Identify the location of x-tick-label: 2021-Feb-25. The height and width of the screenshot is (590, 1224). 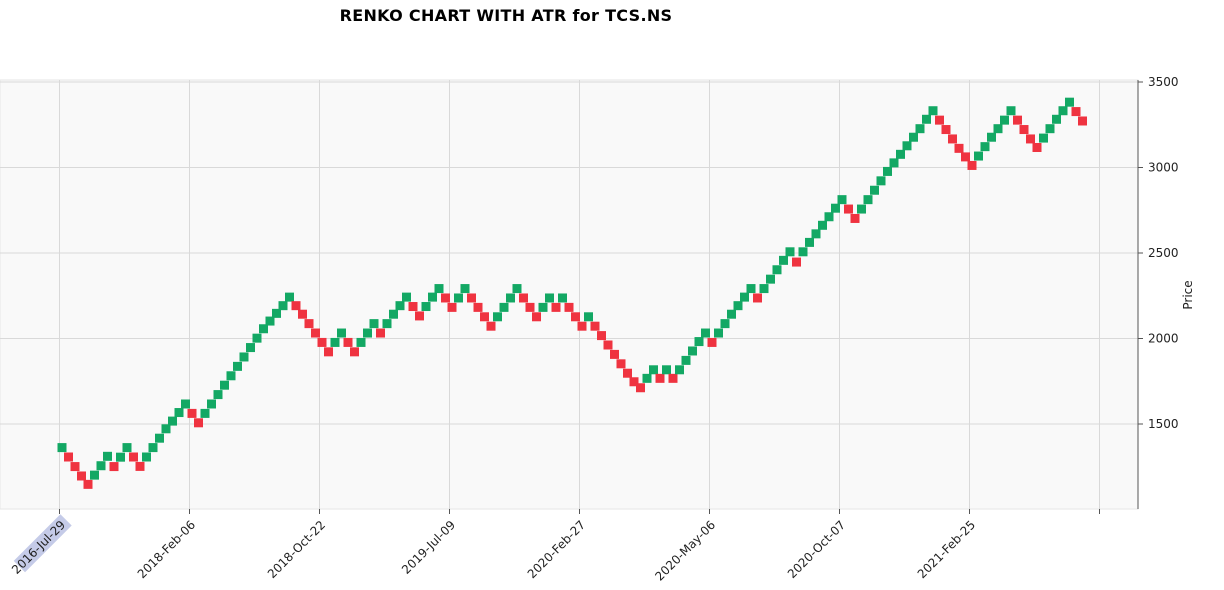
(946, 549).